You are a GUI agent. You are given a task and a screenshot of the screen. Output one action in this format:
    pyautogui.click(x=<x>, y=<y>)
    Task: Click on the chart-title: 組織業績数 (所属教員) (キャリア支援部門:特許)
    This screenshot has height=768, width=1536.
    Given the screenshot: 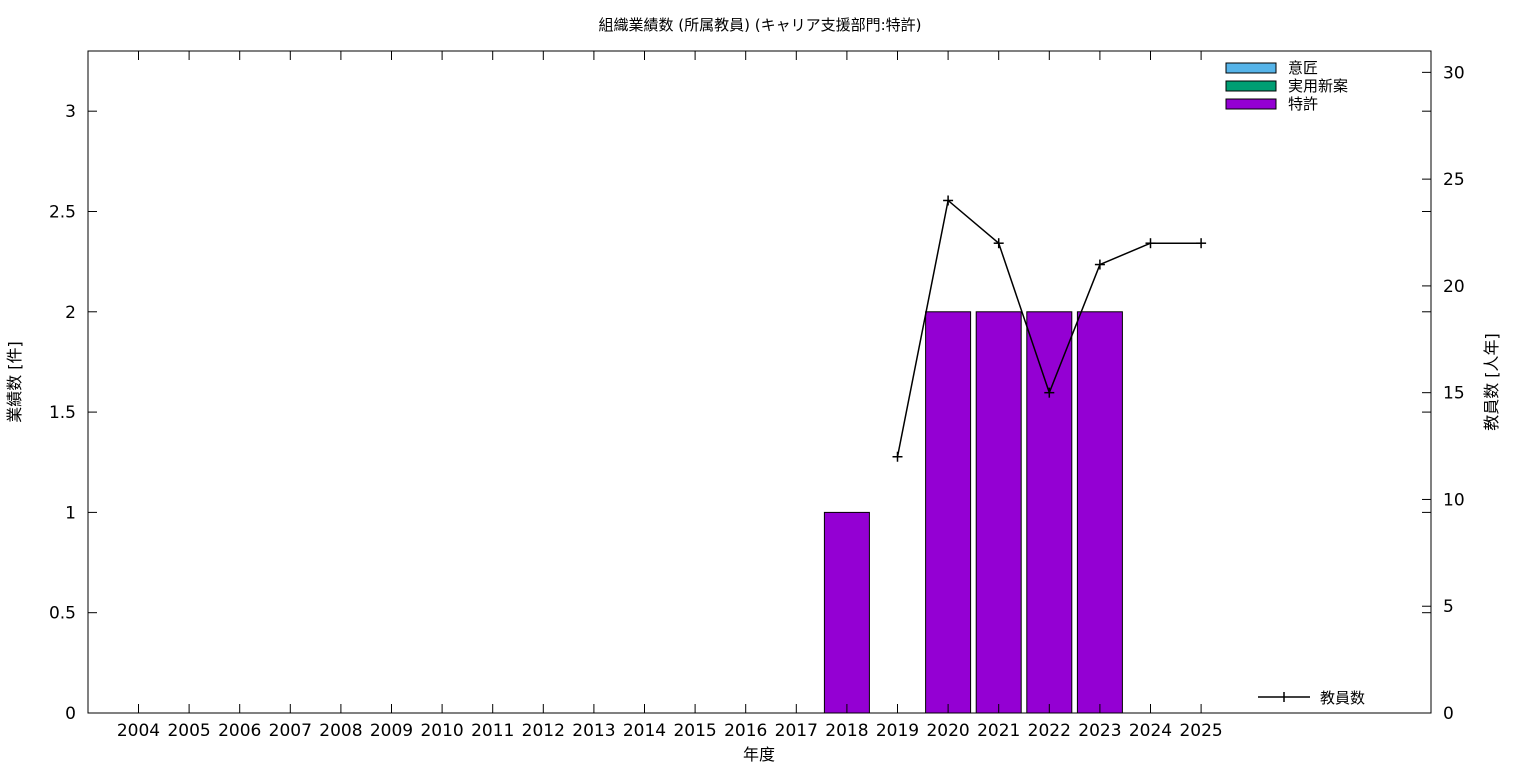 What is the action you would take?
    pyautogui.click(x=759, y=25)
    